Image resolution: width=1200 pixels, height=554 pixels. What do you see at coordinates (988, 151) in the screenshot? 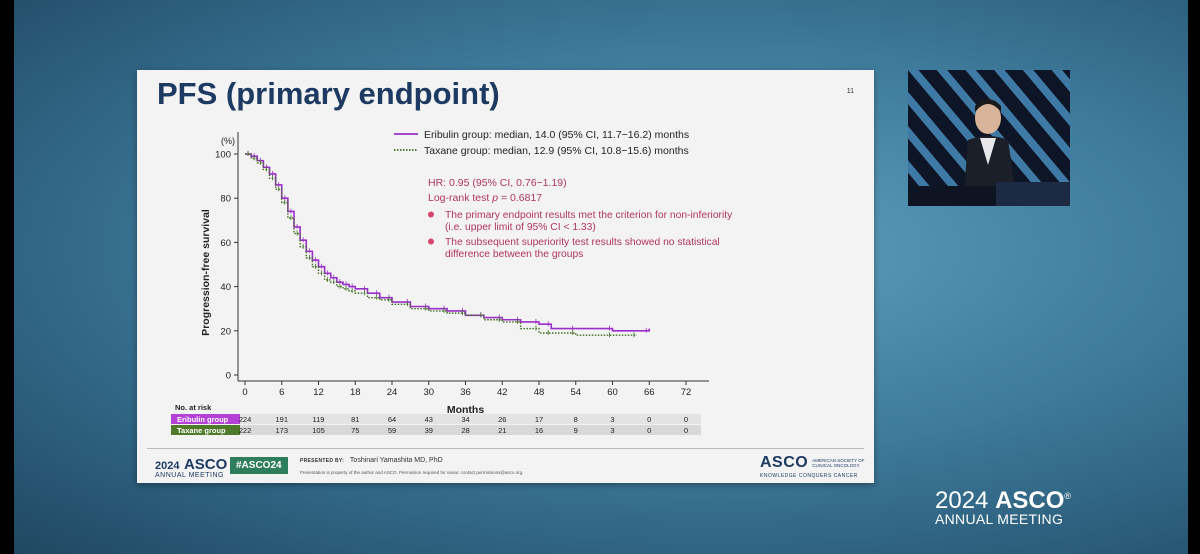
I see `speaker-shirt` at bounding box center [988, 151].